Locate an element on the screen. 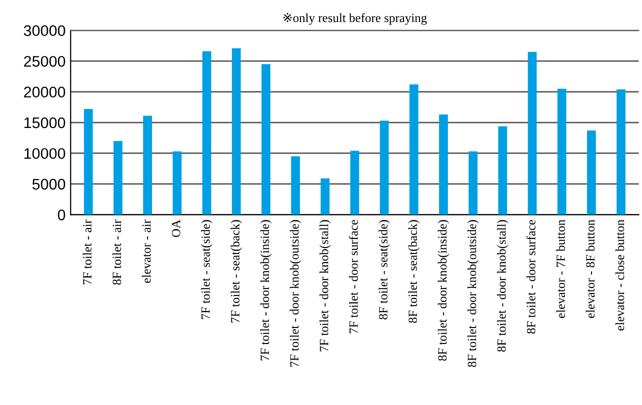 Image resolution: width=642 pixels, height=405 pixels. x-tick-label: 7F toilet - air is located at coordinates (87, 252).